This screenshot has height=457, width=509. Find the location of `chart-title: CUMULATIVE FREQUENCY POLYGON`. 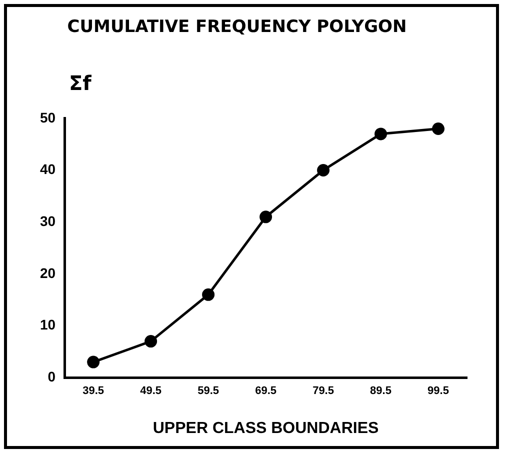

chart-title: CUMULATIVE FREQUENCY POLYGON is located at coordinates (237, 27).